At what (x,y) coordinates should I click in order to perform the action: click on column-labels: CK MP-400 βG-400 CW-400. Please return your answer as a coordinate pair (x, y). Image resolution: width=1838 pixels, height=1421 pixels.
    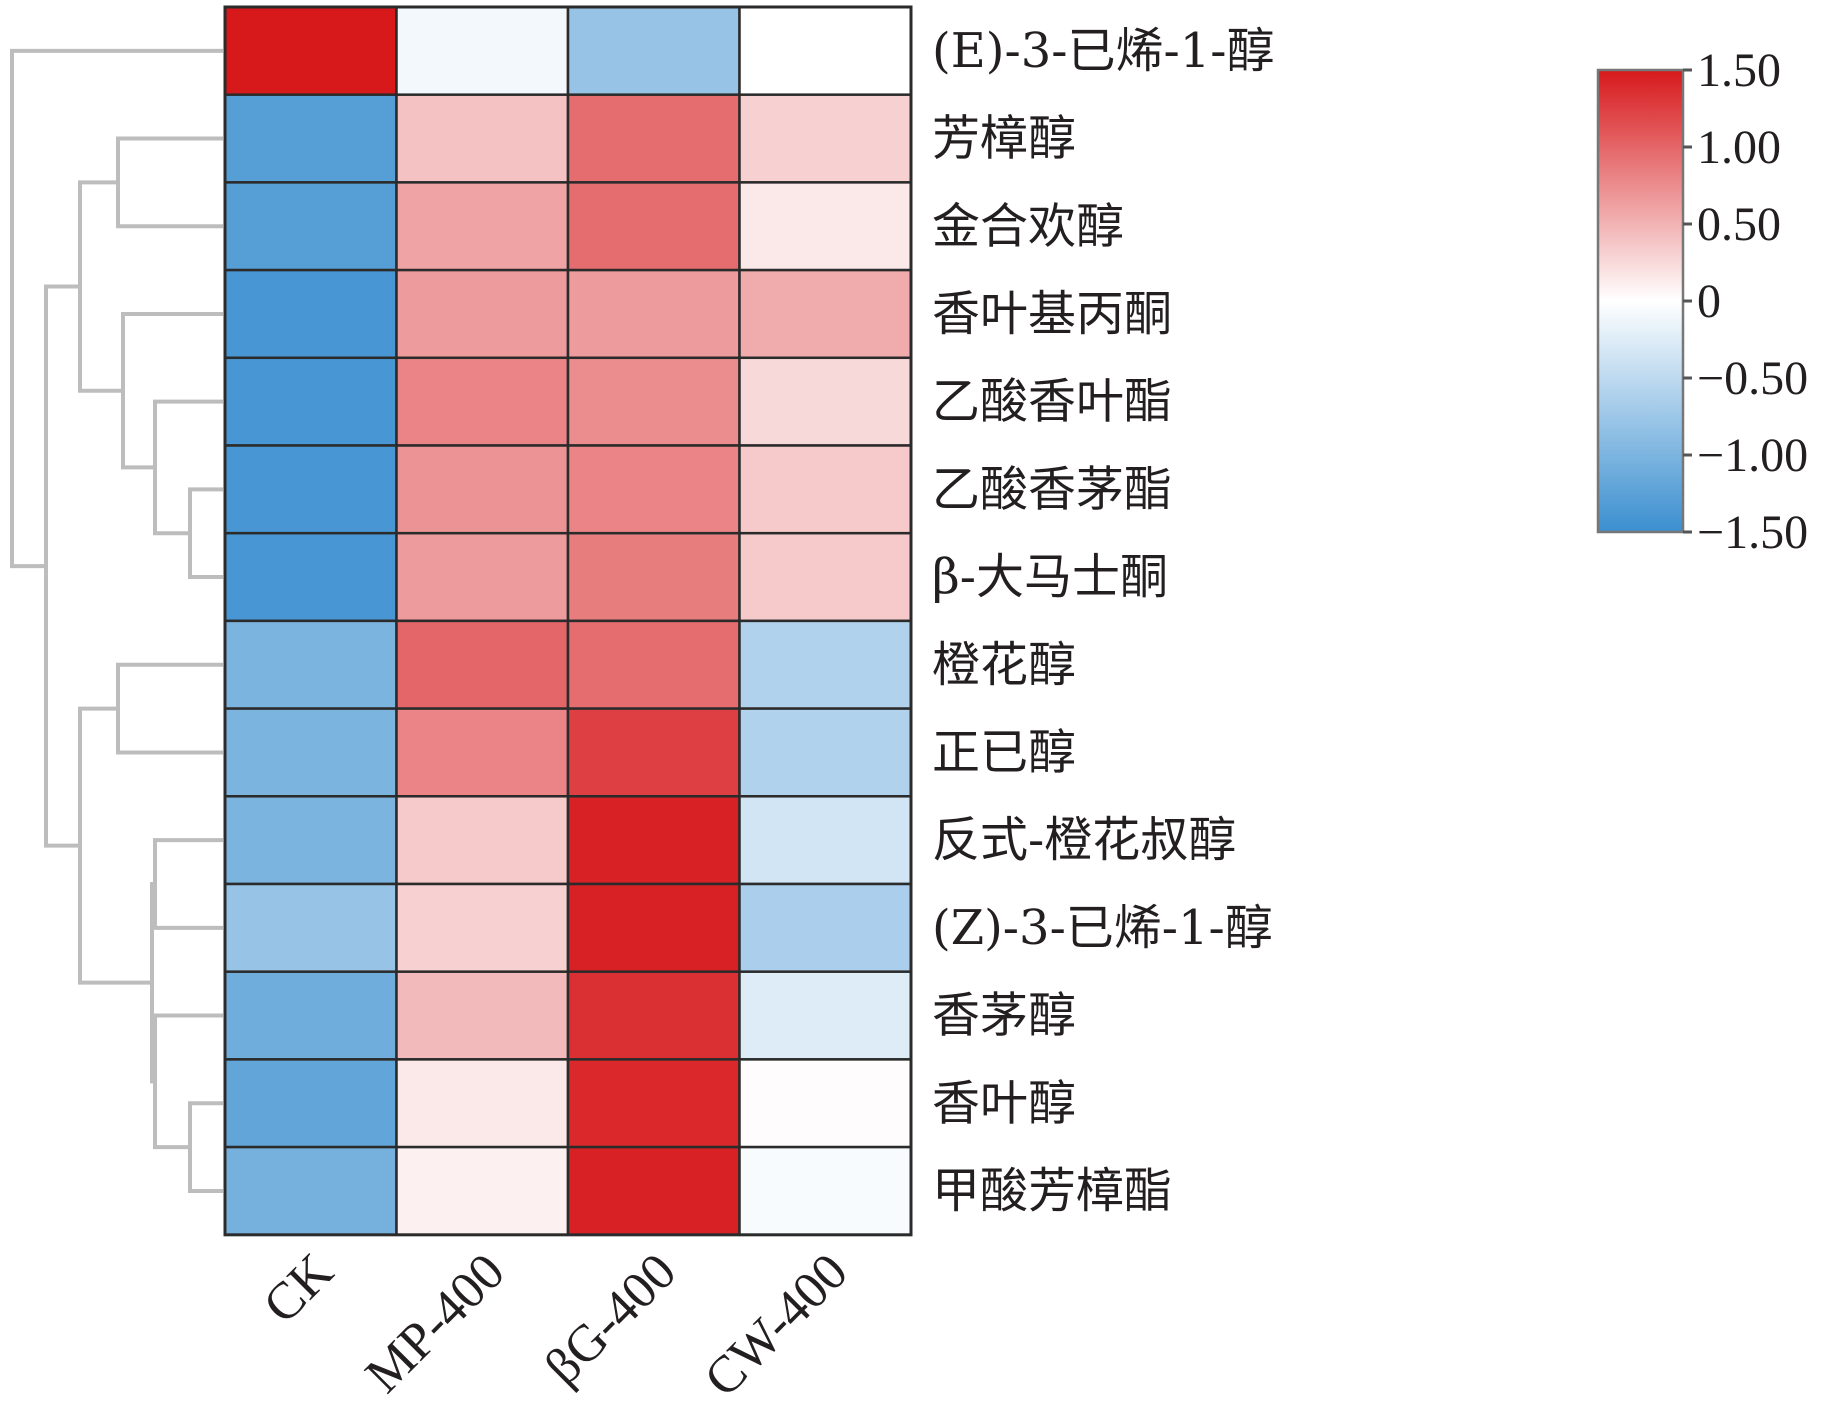
    Looking at the image, I should click on (556, 1325).